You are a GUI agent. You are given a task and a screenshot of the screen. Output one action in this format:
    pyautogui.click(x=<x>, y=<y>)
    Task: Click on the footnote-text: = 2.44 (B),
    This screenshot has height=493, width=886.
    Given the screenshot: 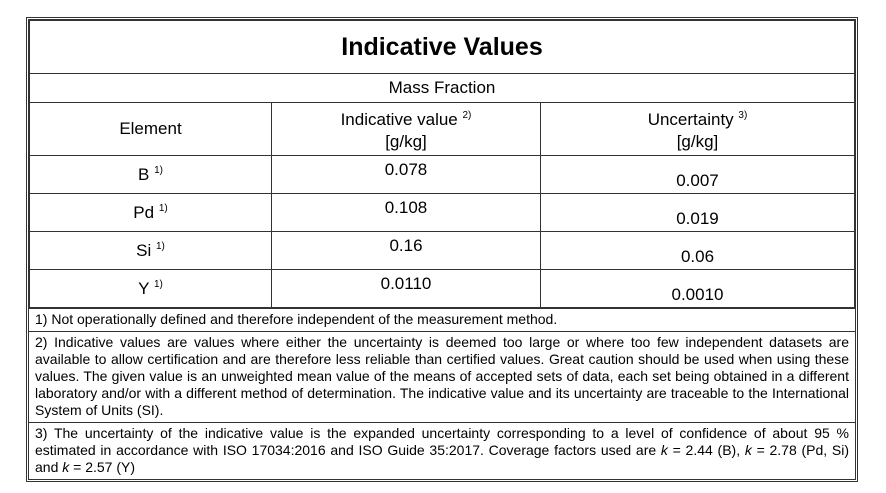 What is the action you would take?
    pyautogui.click(x=706, y=450)
    